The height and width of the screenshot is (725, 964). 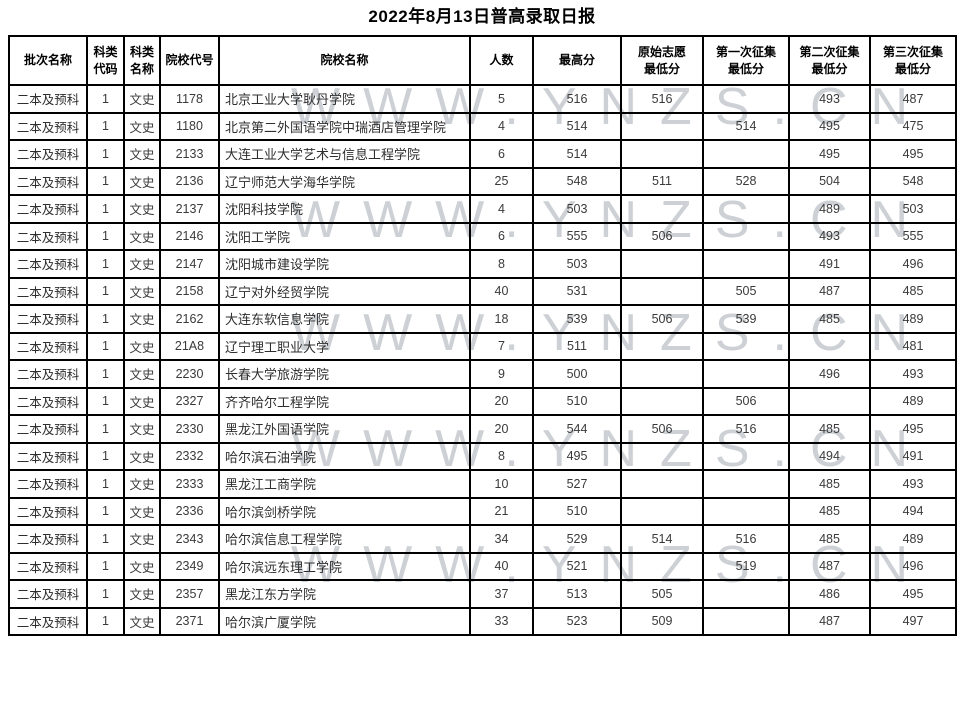 I want to click on cell-third-min: 494, so click(x=913, y=511).